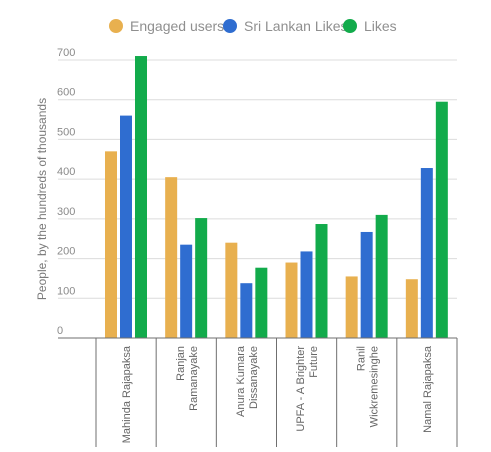  Describe the element at coordinates (374, 386) in the screenshot. I see `x-tick-label-line: Wickremesinghe` at that location.